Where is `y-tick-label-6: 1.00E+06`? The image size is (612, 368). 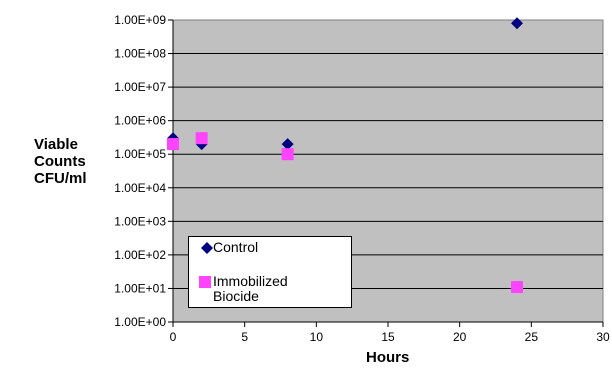
y-tick-label-6: 1.00E+06 is located at coordinates (140, 121).